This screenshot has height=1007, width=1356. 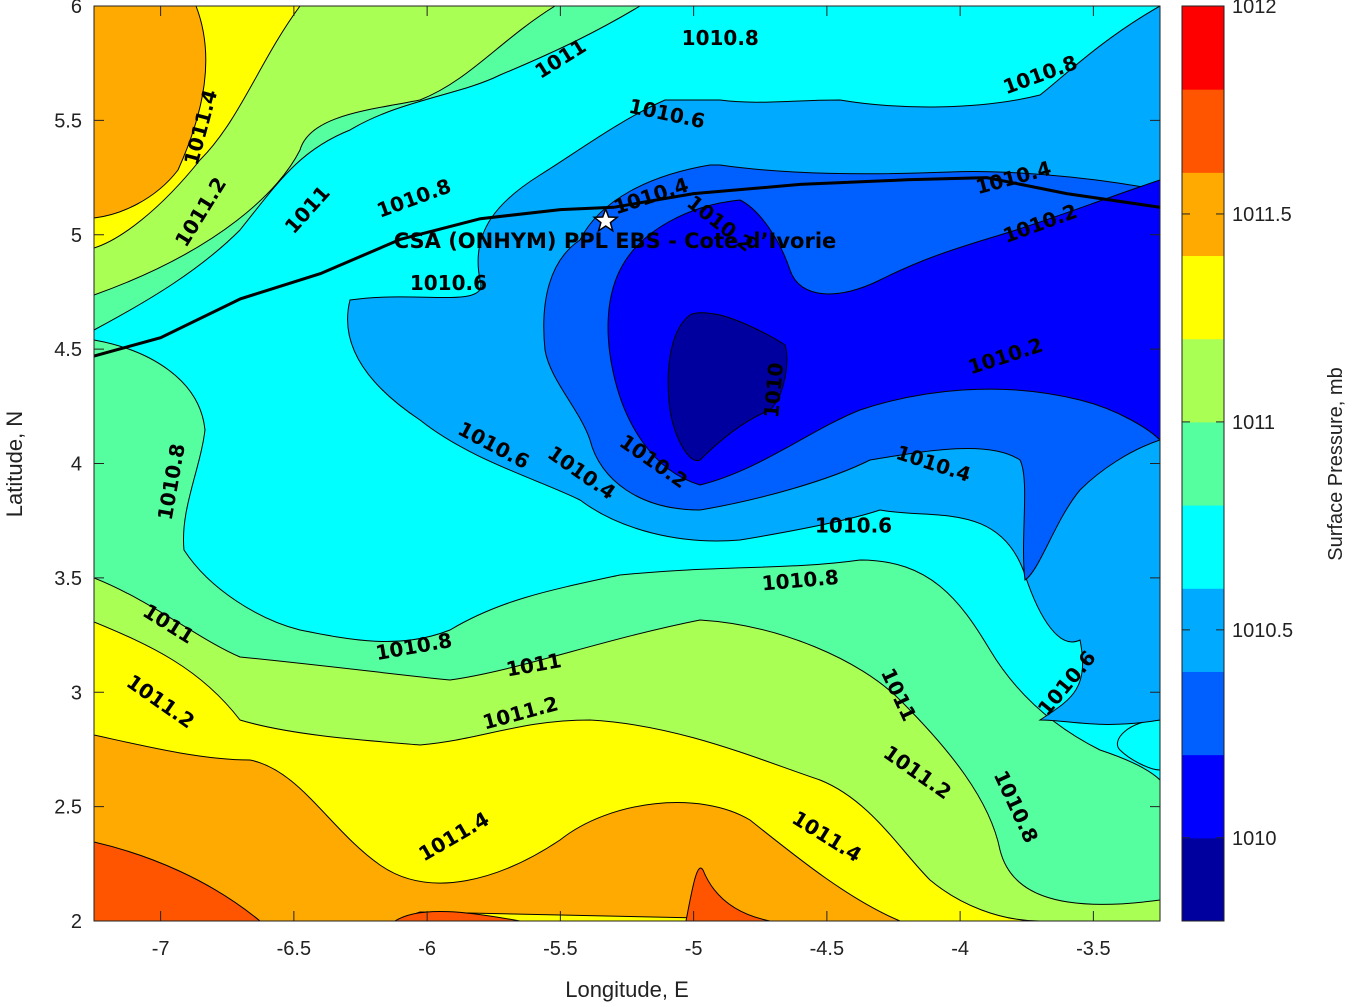 What do you see at coordinates (68, 579) in the screenshot?
I see `y-tick-label: 3.5` at bounding box center [68, 579].